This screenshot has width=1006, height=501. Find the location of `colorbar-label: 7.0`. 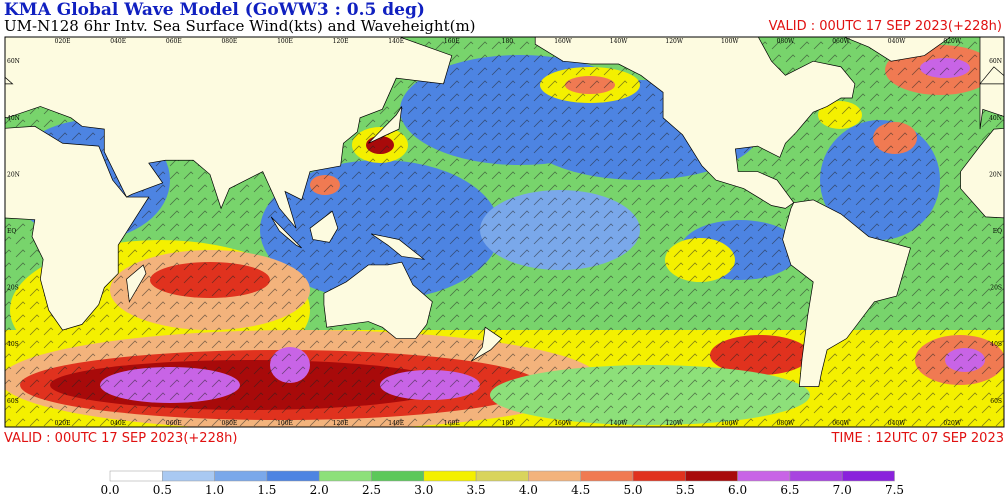

colorbar-label: 7.0 is located at coordinates (842, 489).